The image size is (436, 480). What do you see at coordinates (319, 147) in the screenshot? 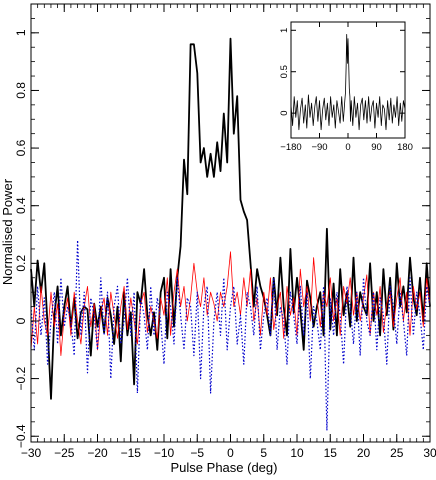
I see `inset-x-tick-label: −90` at bounding box center [319, 147].